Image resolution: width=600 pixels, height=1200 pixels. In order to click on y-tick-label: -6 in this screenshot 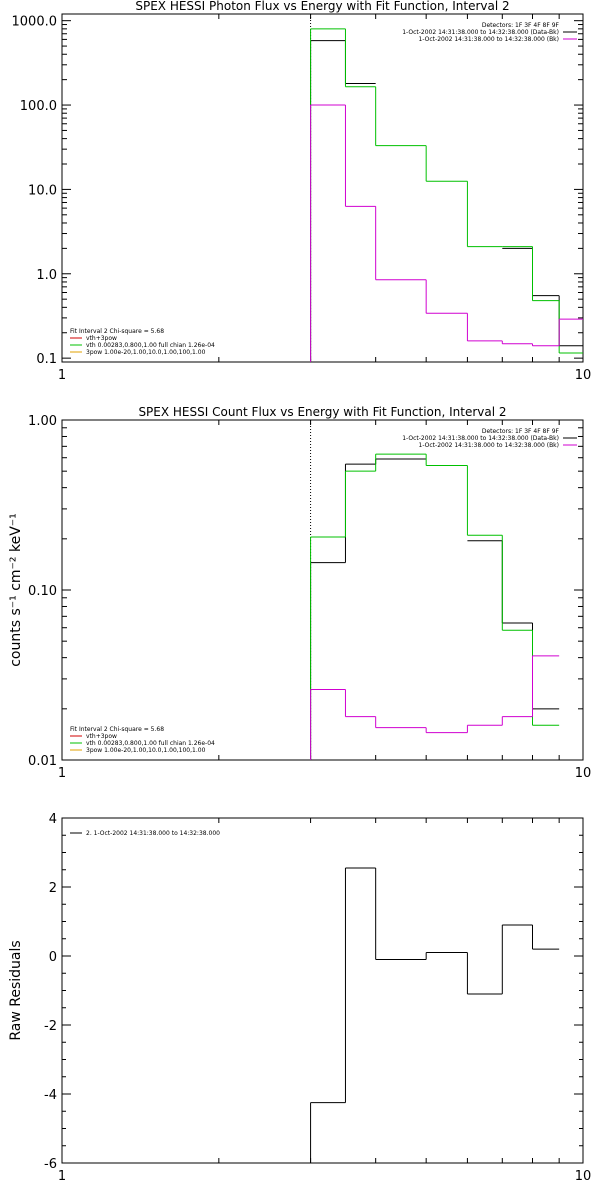, I will do `click(50, 1164)`.